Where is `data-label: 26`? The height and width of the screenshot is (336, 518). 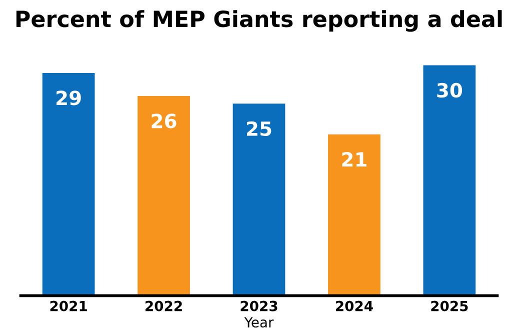 data-label: 26 is located at coordinates (164, 121).